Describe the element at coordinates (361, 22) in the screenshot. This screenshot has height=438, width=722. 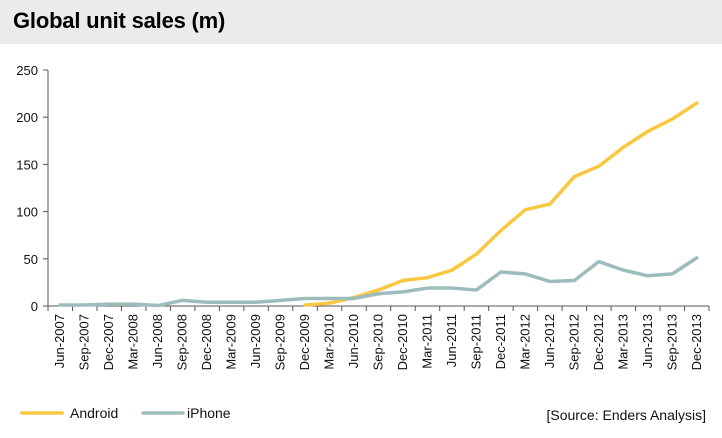
I see `title-band` at that location.